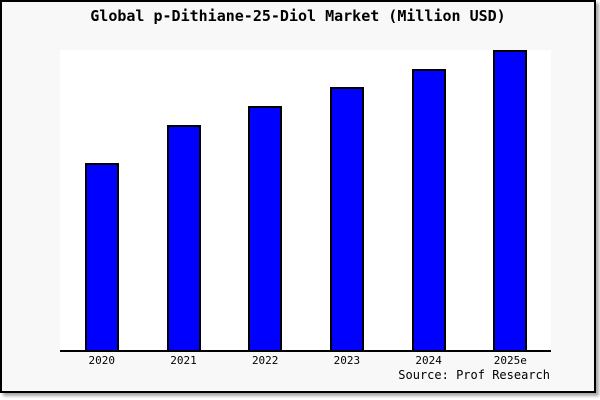 The image size is (600, 400). What do you see at coordinates (101, 256) in the screenshot?
I see `bar-2020` at bounding box center [101, 256].